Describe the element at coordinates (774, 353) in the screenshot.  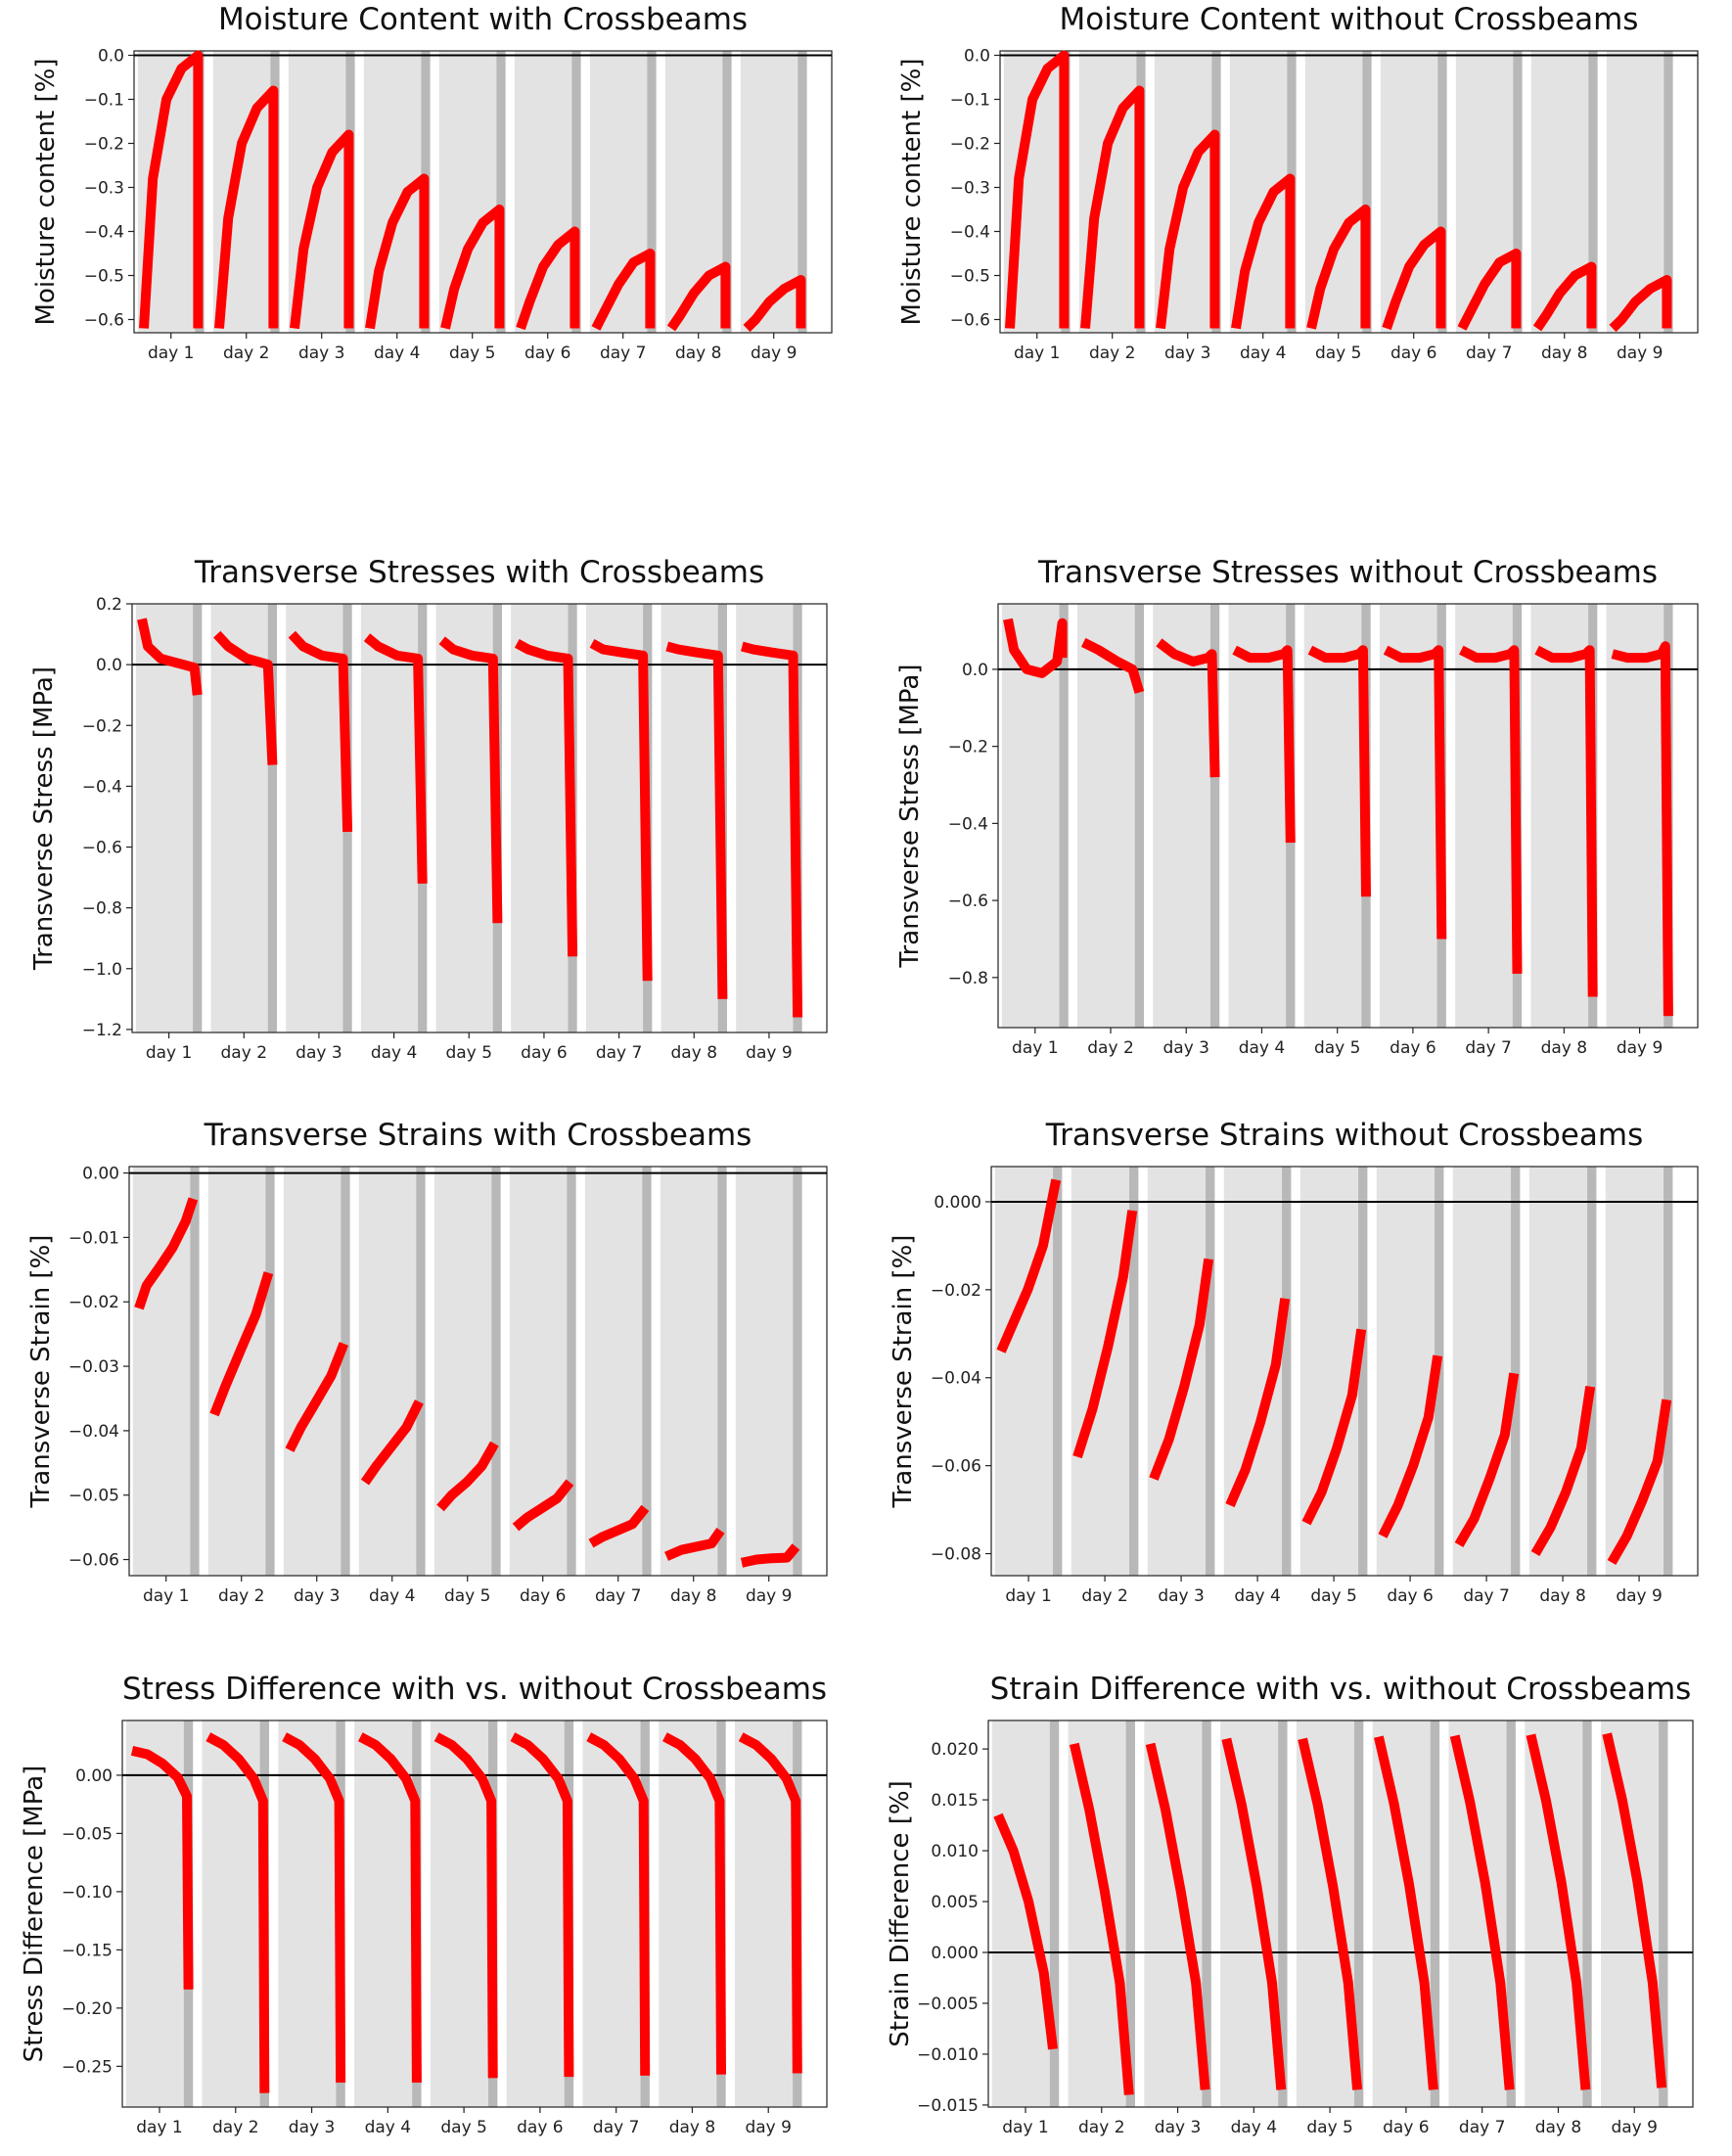
I see `x-tick-label: day 9` at that location.